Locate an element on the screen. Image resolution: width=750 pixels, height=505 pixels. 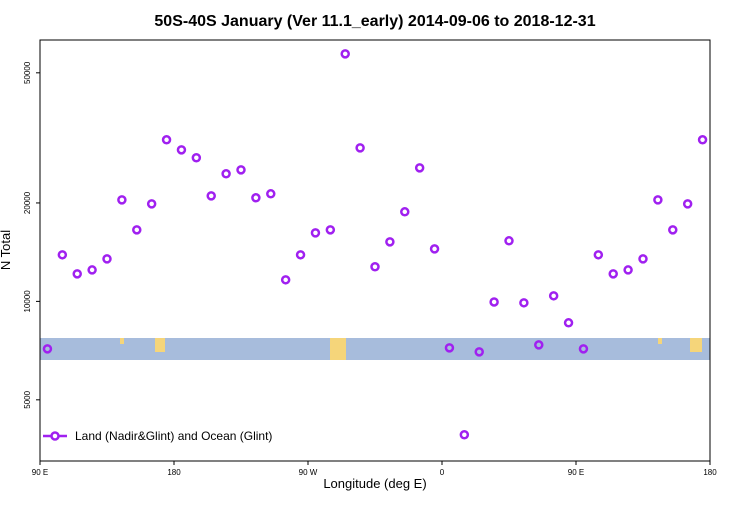
legend-label: Land (Nadir&Glint) and Ocean (Glint) is located at coordinates (173, 436).